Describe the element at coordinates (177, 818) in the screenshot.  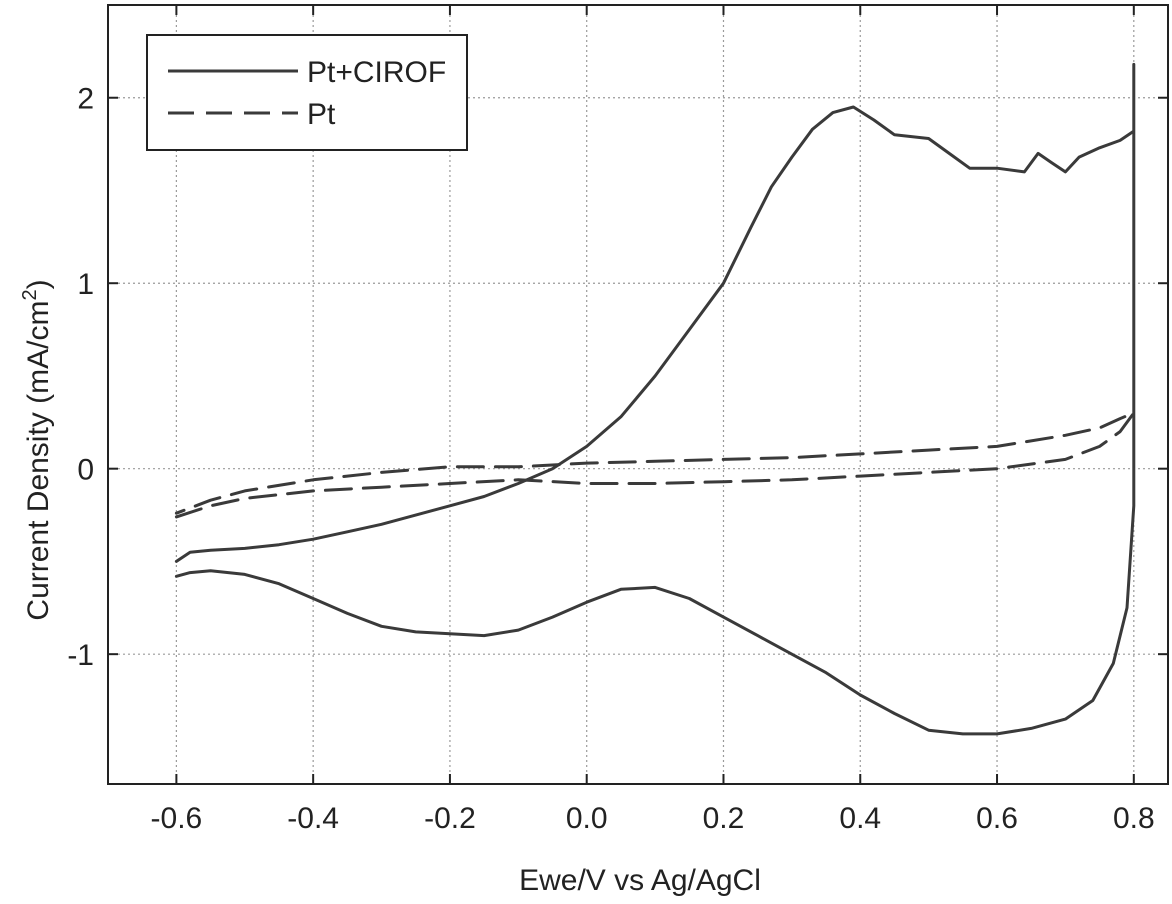
I see `x-tick-label: -0.6` at that location.